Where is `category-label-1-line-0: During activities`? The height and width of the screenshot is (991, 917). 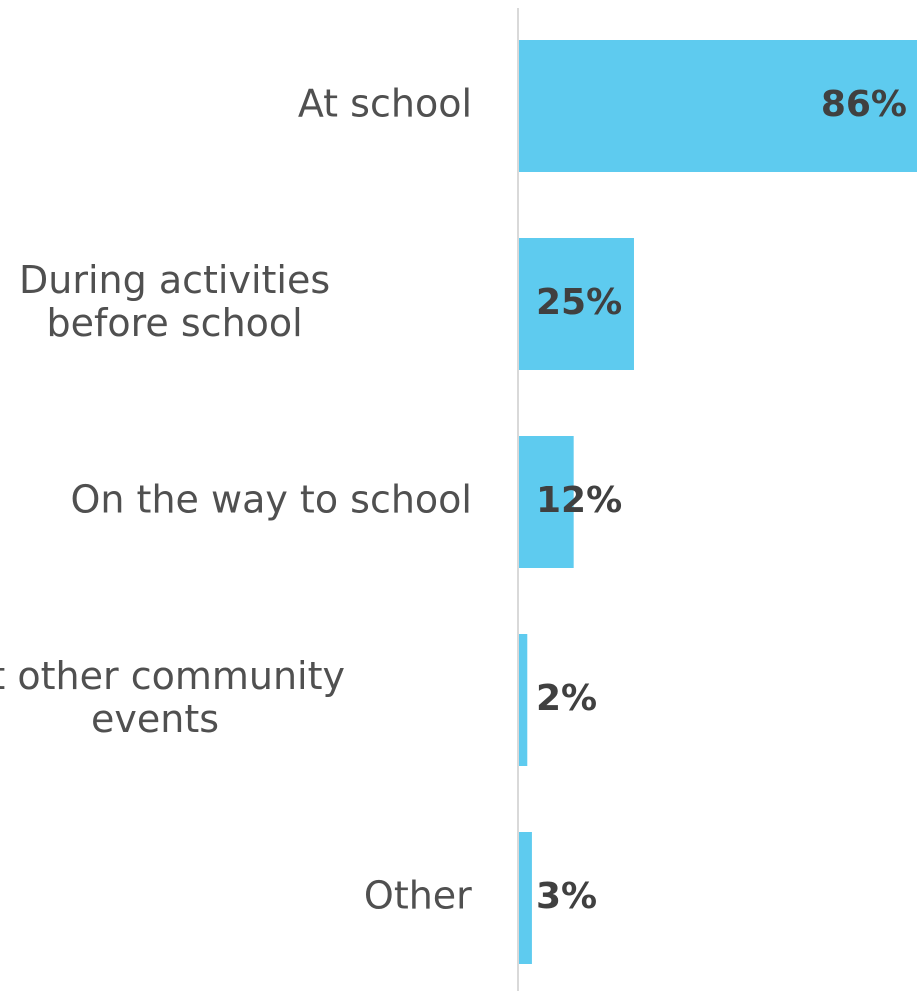
category-label-1-line-0: During activities is located at coordinates (174, 280).